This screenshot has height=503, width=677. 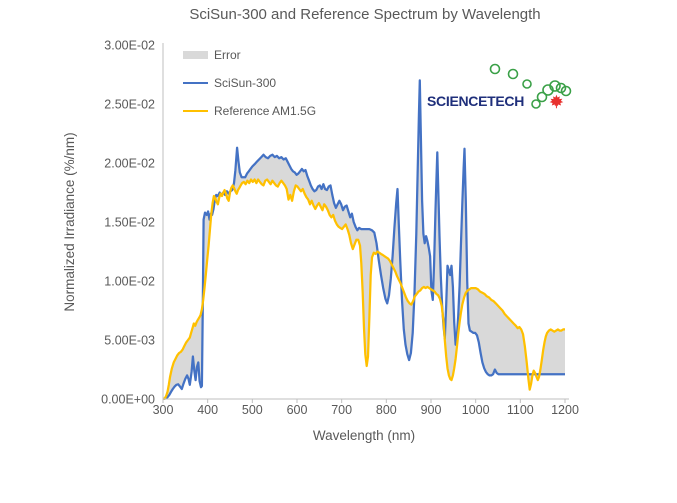 What do you see at coordinates (195, 83) in the screenshot?
I see `scisun-line-swatch` at bounding box center [195, 83].